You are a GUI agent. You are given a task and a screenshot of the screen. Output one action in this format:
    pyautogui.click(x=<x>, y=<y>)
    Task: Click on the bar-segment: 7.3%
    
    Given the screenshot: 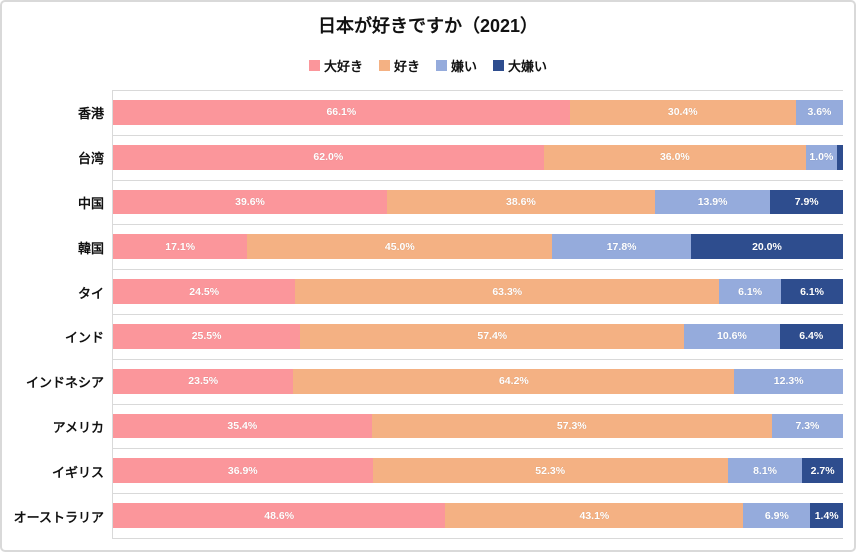 What is the action you would take?
    pyautogui.click(x=807, y=426)
    